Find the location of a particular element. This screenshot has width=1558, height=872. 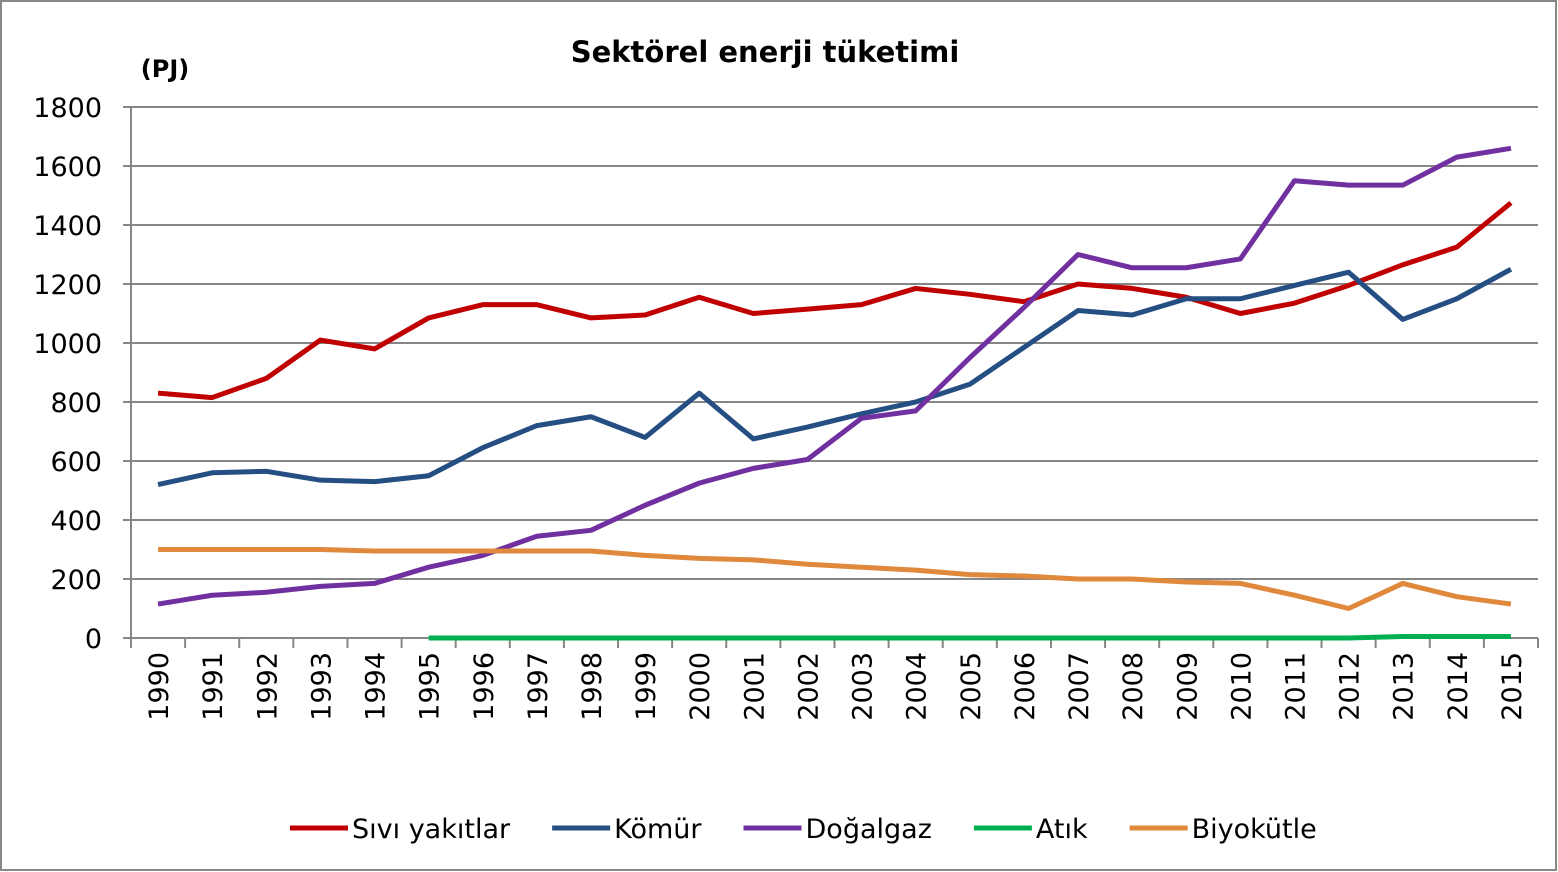

y-tick-label: 400 is located at coordinates (76, 521).